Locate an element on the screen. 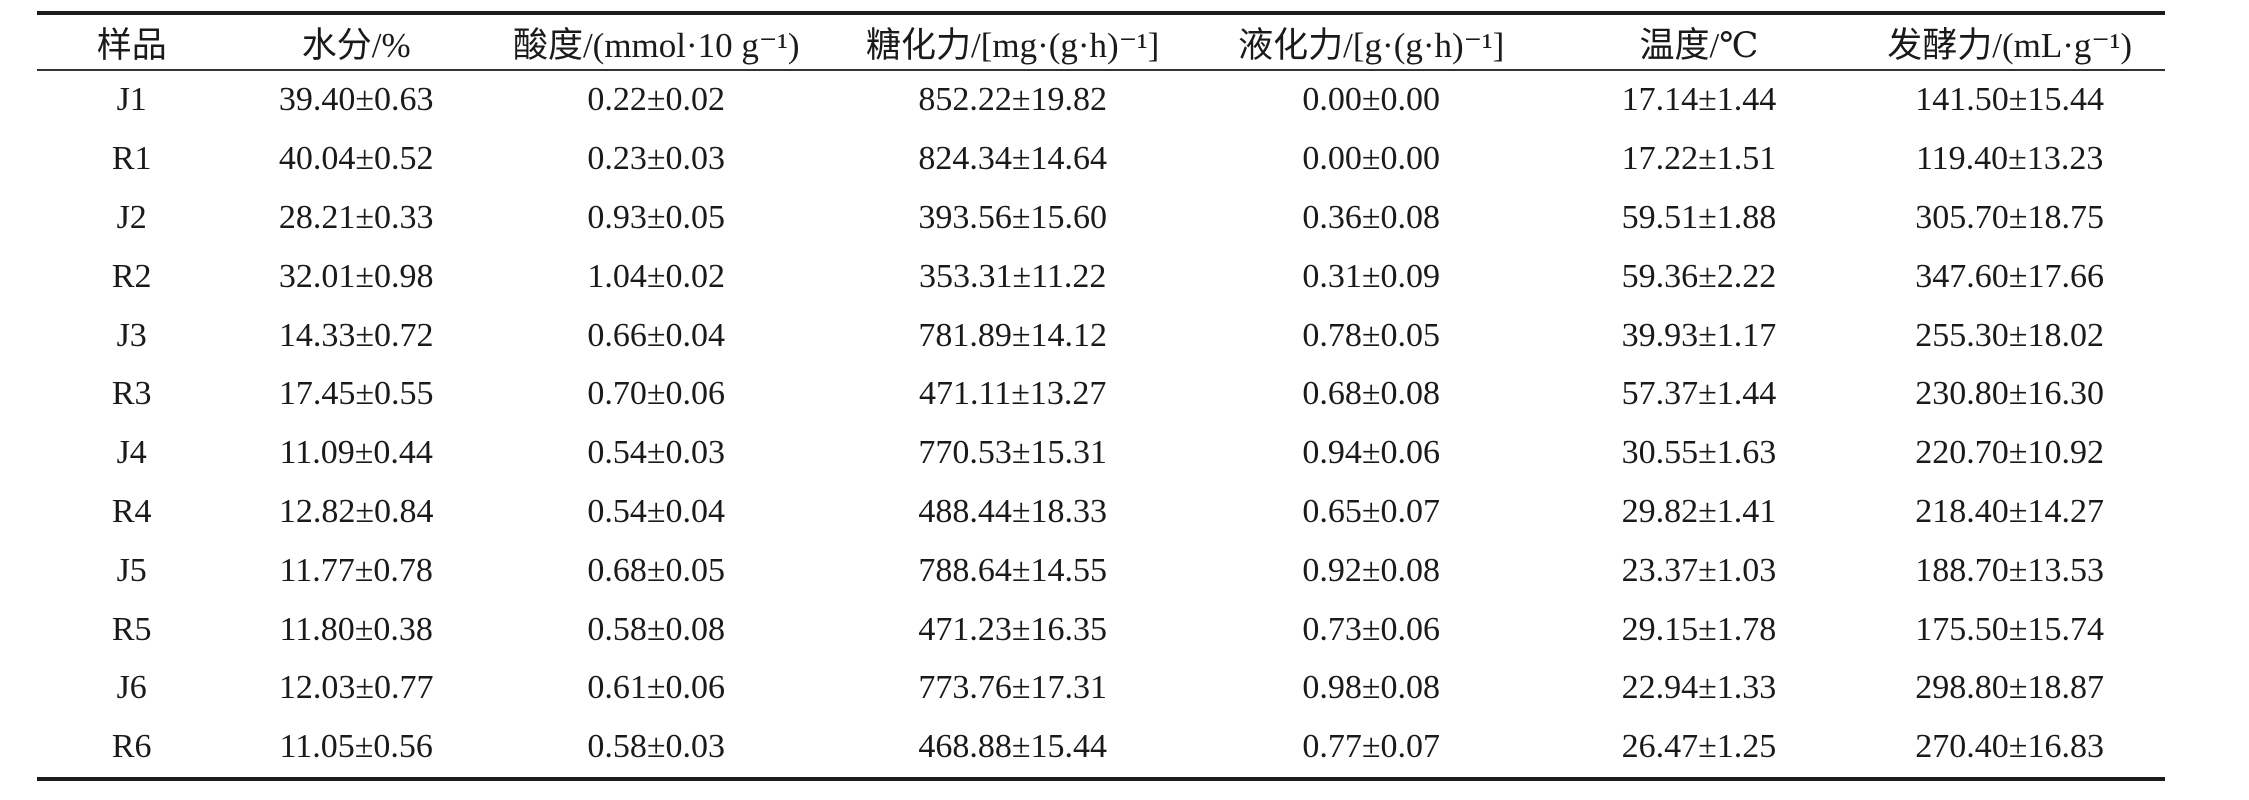 The image size is (2249, 800). value-cell: 0.31±0.09 is located at coordinates (1371, 276).